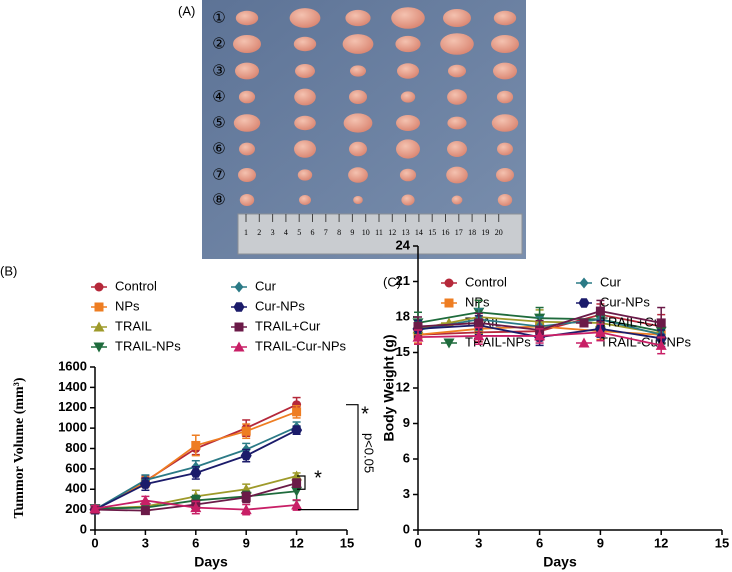  Describe the element at coordinates (417, 542) in the screenshot. I see `x-tick-label: 0` at that location.